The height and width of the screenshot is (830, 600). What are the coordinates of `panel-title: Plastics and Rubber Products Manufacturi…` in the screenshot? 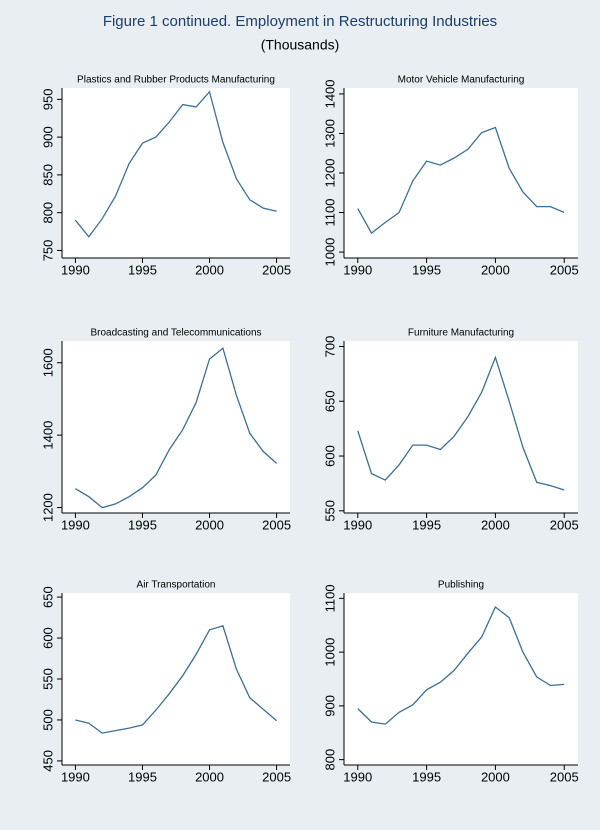 It's located at (176, 80).